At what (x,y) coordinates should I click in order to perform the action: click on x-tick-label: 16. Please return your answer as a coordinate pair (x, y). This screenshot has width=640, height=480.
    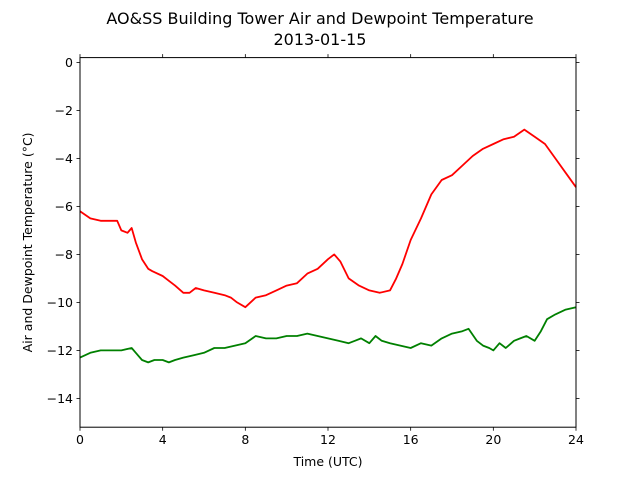
    Looking at the image, I should click on (411, 439).